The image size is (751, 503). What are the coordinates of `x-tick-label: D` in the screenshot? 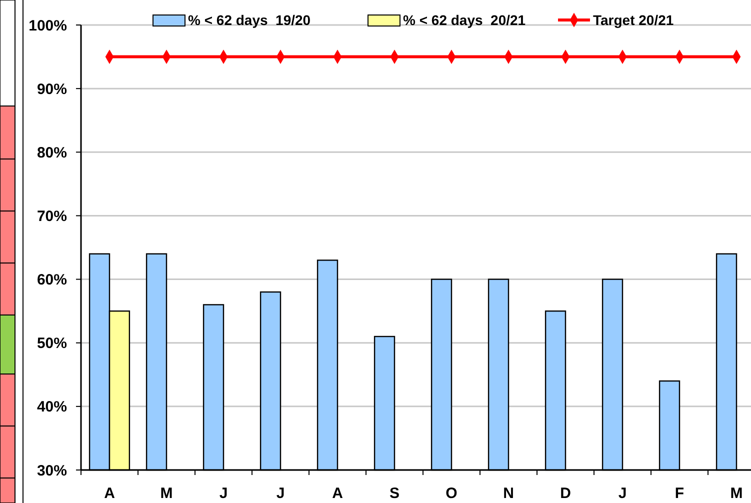 It's located at (566, 493).